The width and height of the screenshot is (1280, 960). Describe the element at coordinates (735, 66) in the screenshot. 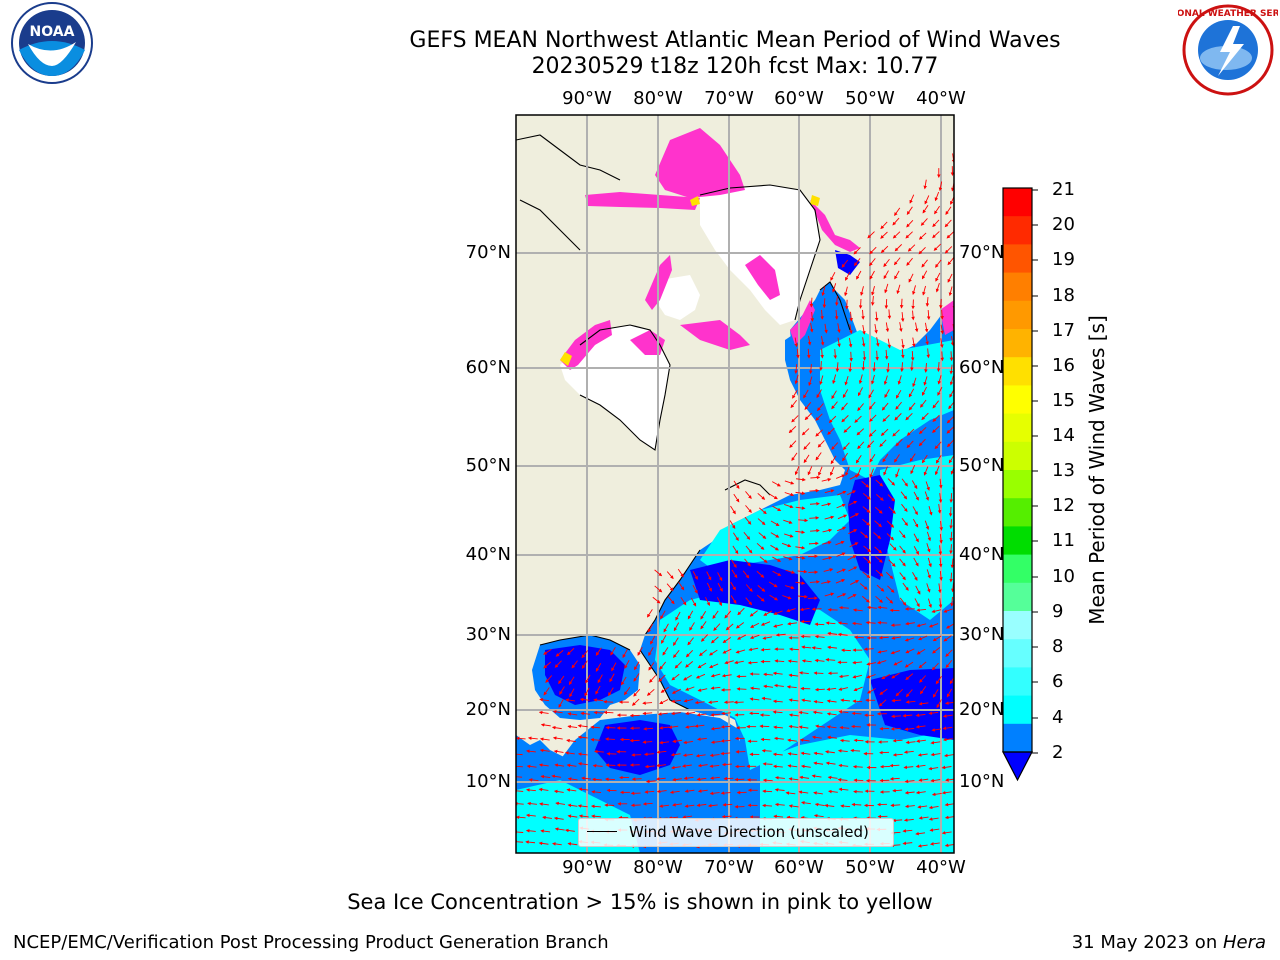

I see `chart-subtitle: 20230529 t18z 120h fcst Max: 10.77` at that location.